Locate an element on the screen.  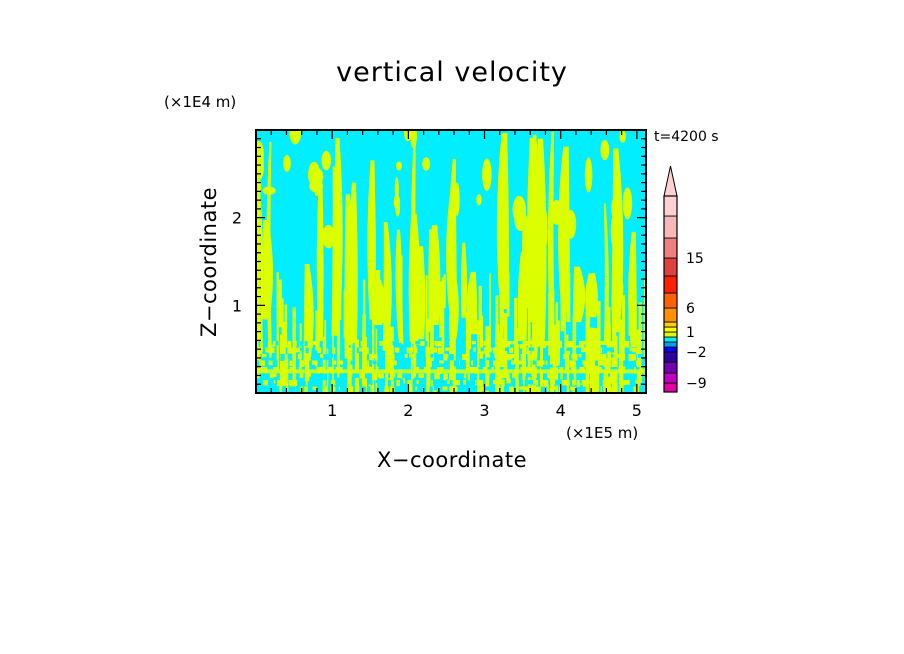
colorbar-extend-arrow is located at coordinates (670, 181).